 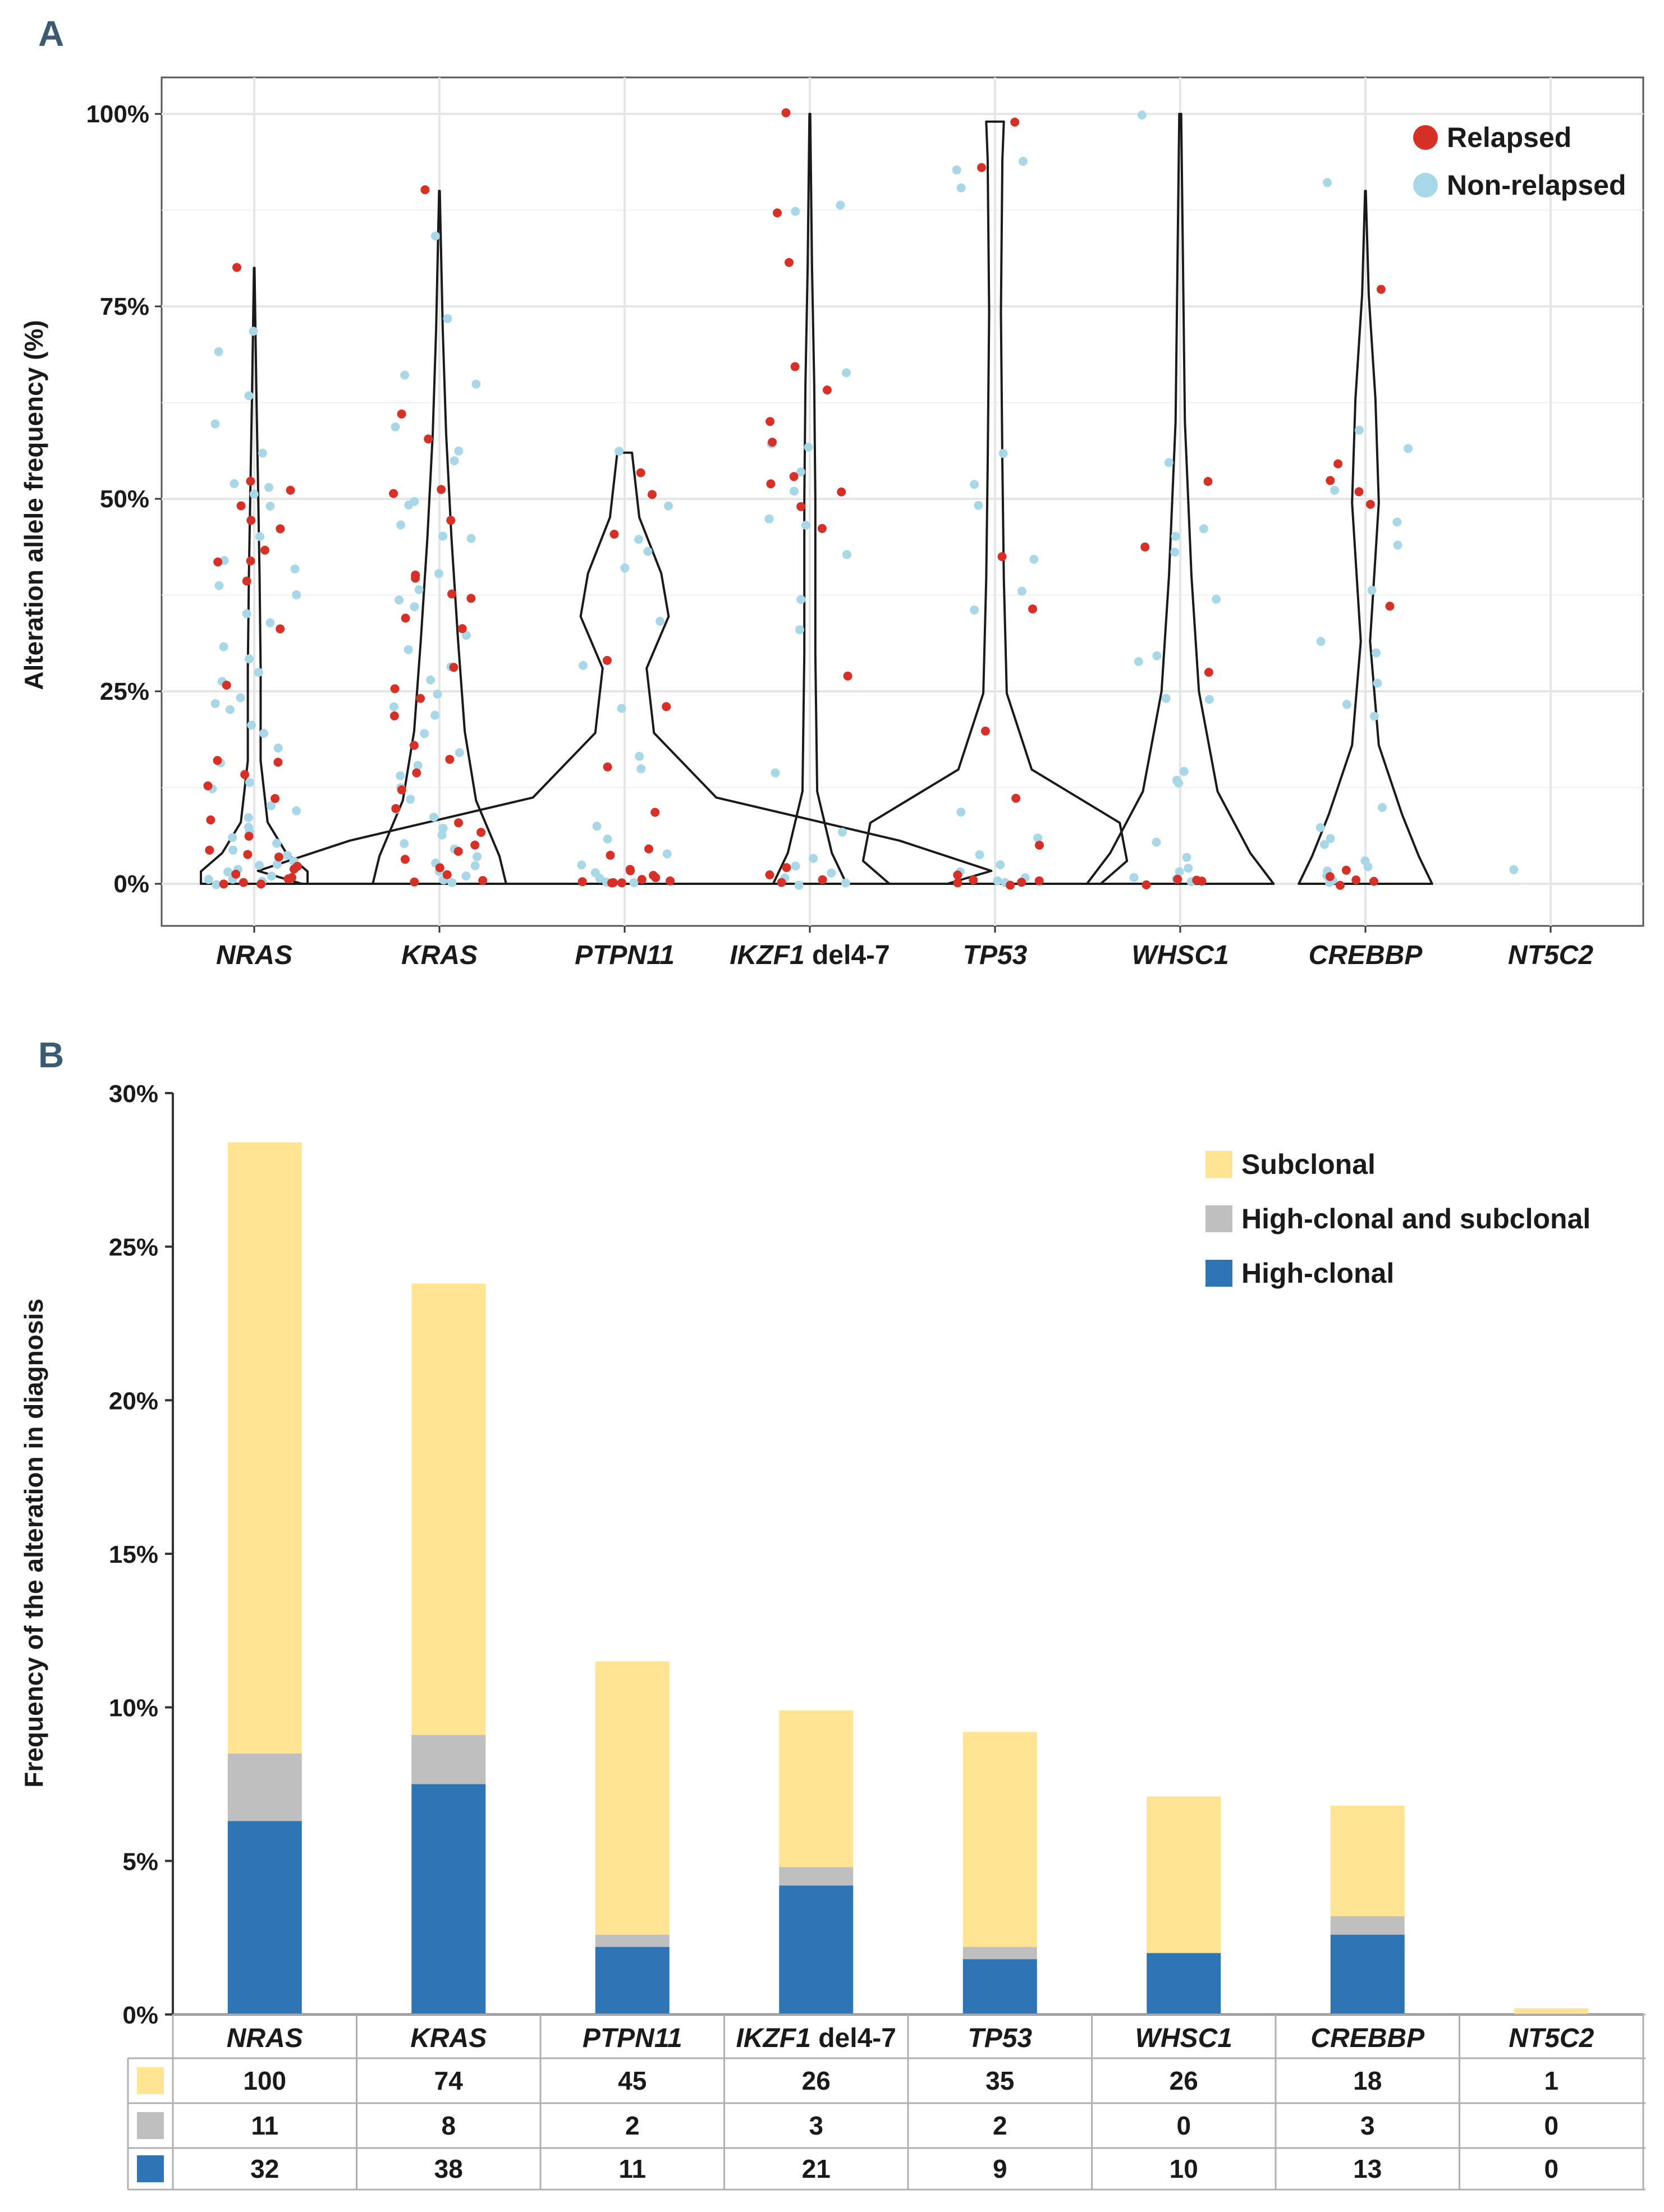 What do you see at coordinates (1317, 1273) in the screenshot?
I see `b-legend-label-high-clonal: High-clonal` at bounding box center [1317, 1273].